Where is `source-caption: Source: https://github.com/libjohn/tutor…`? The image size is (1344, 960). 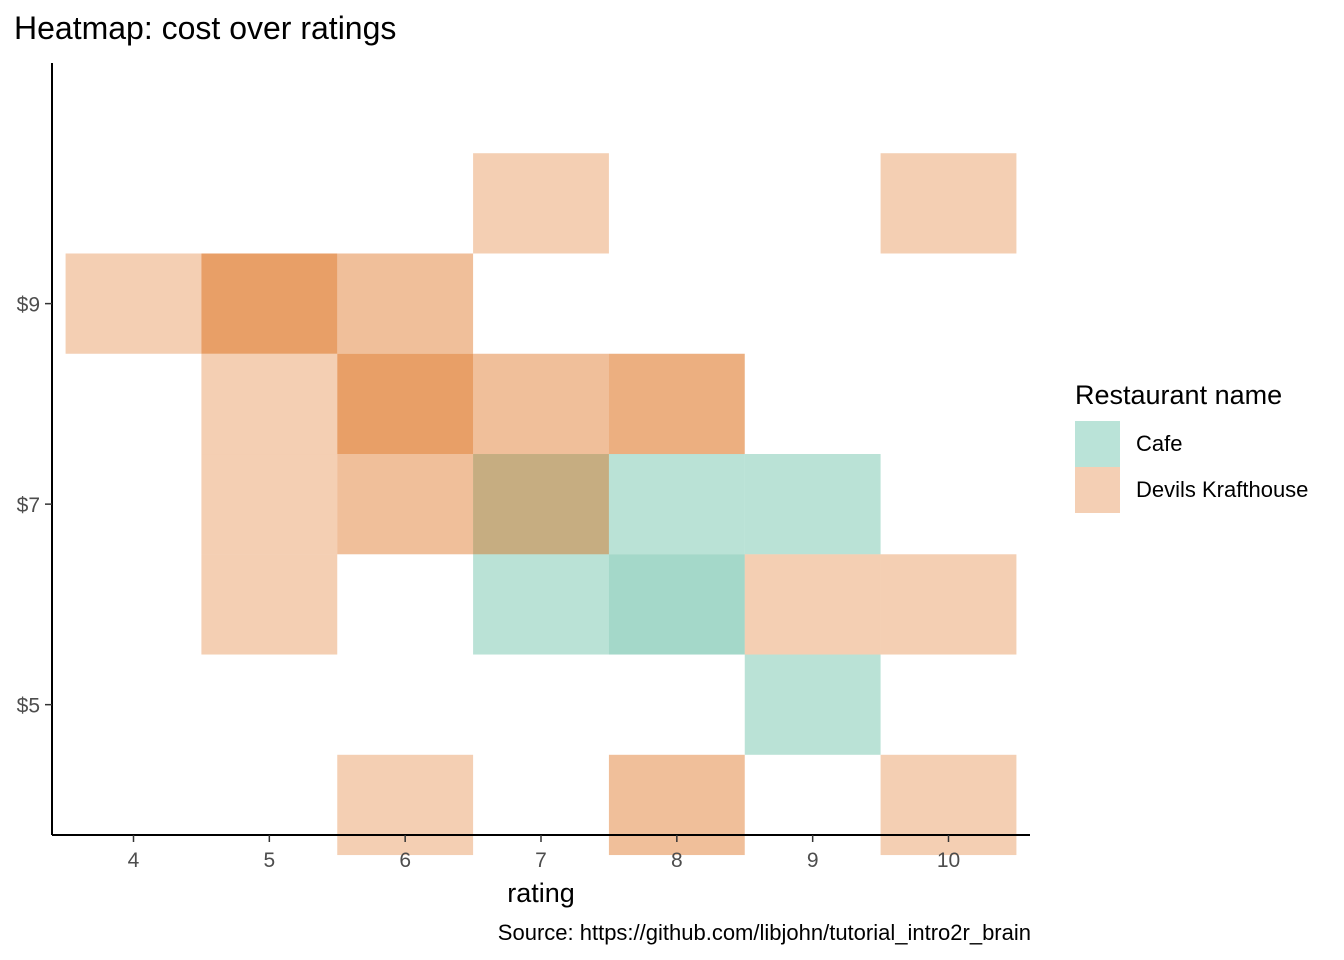 source-caption: Source: https://github.com/libjohn/tutor… is located at coordinates (764, 932).